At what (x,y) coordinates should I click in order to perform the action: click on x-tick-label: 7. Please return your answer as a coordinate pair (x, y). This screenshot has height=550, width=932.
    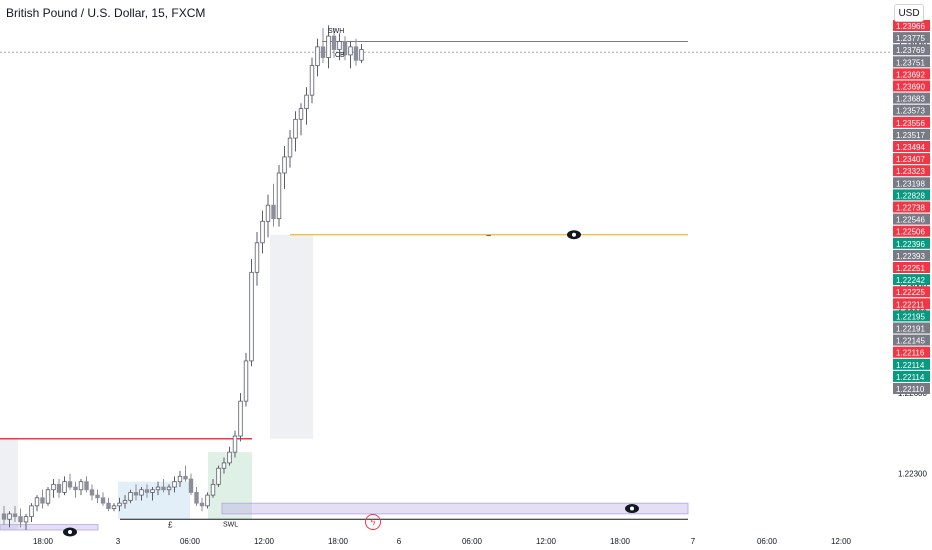
    Looking at the image, I should click on (693, 541).